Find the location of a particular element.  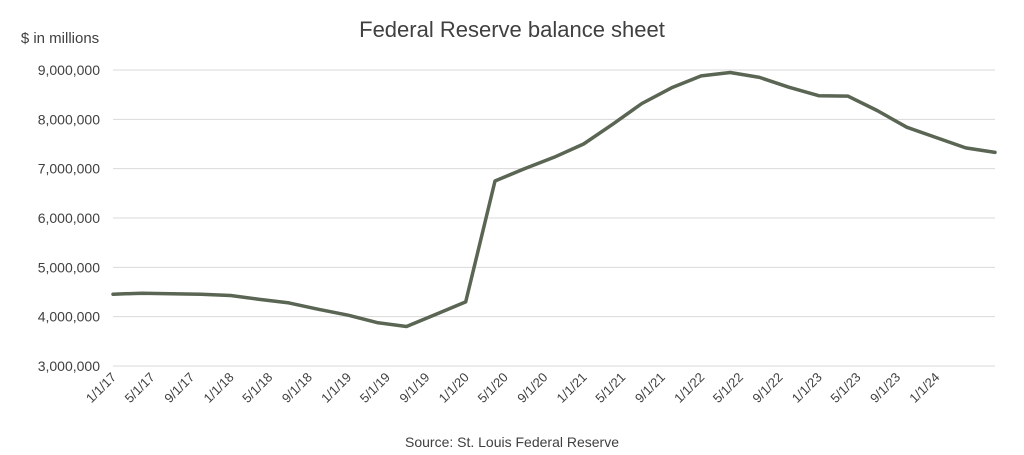

y-axis-unit-label: $ in millions is located at coordinates (60, 38).